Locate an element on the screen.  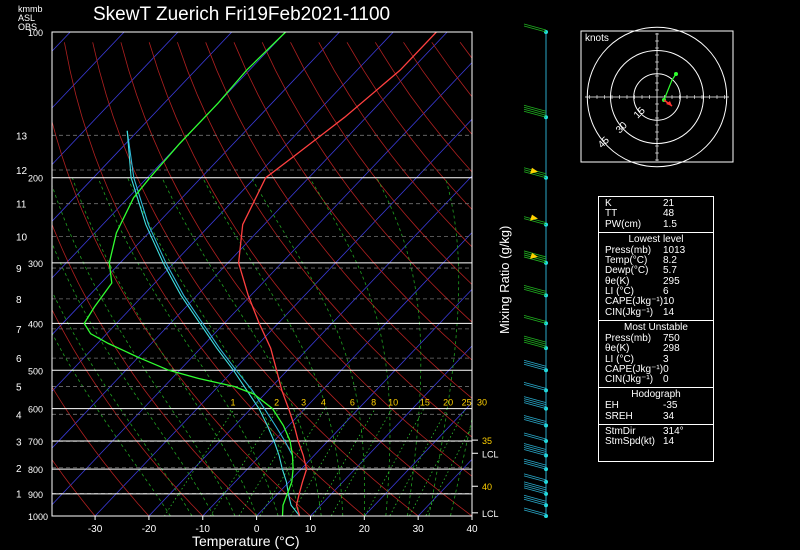
corner-label-asl: ASL is located at coordinates (26, 18).